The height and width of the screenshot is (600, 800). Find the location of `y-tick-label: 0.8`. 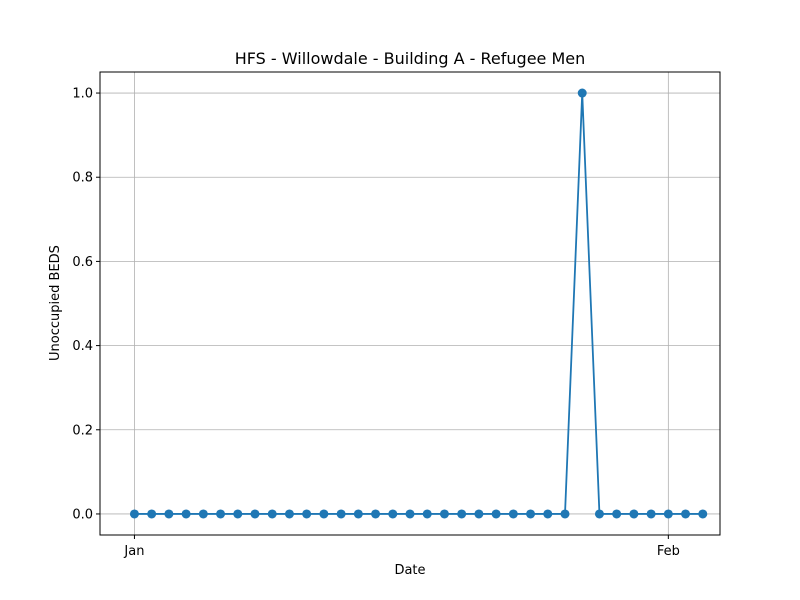

y-tick-label: 0.8 is located at coordinates (82, 178).